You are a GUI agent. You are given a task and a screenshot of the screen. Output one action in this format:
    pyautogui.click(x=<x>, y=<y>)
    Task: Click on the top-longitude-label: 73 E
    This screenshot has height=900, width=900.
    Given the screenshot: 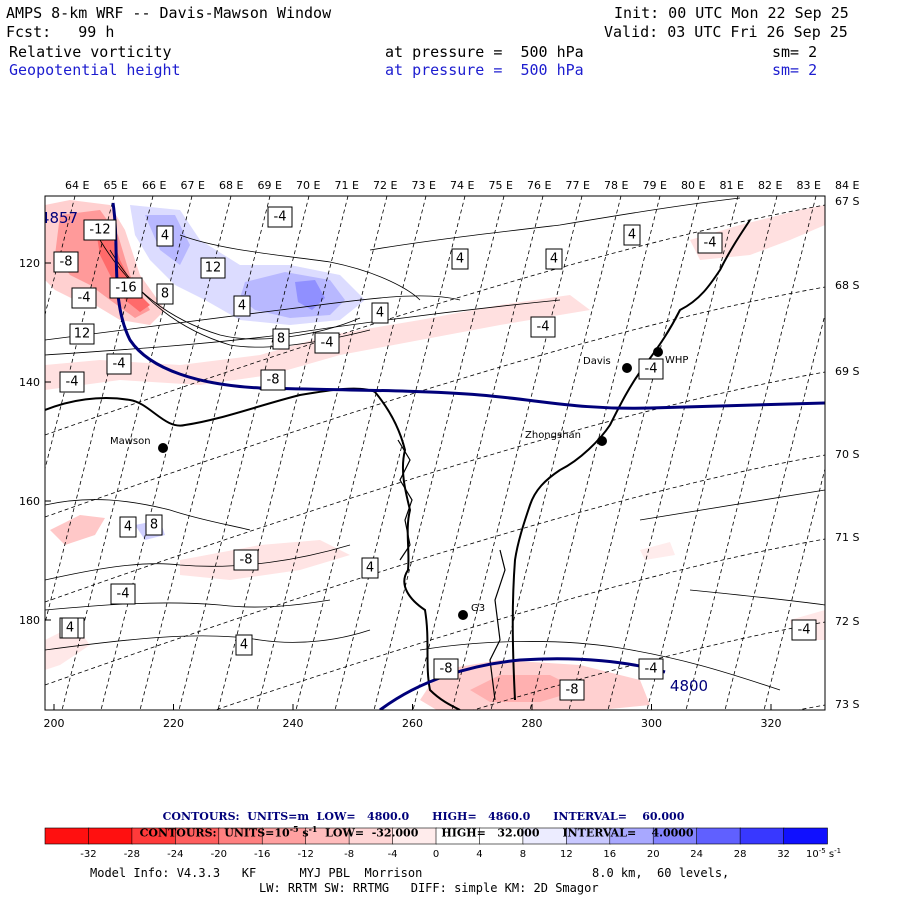 What is the action you would take?
    pyautogui.click(x=424, y=185)
    